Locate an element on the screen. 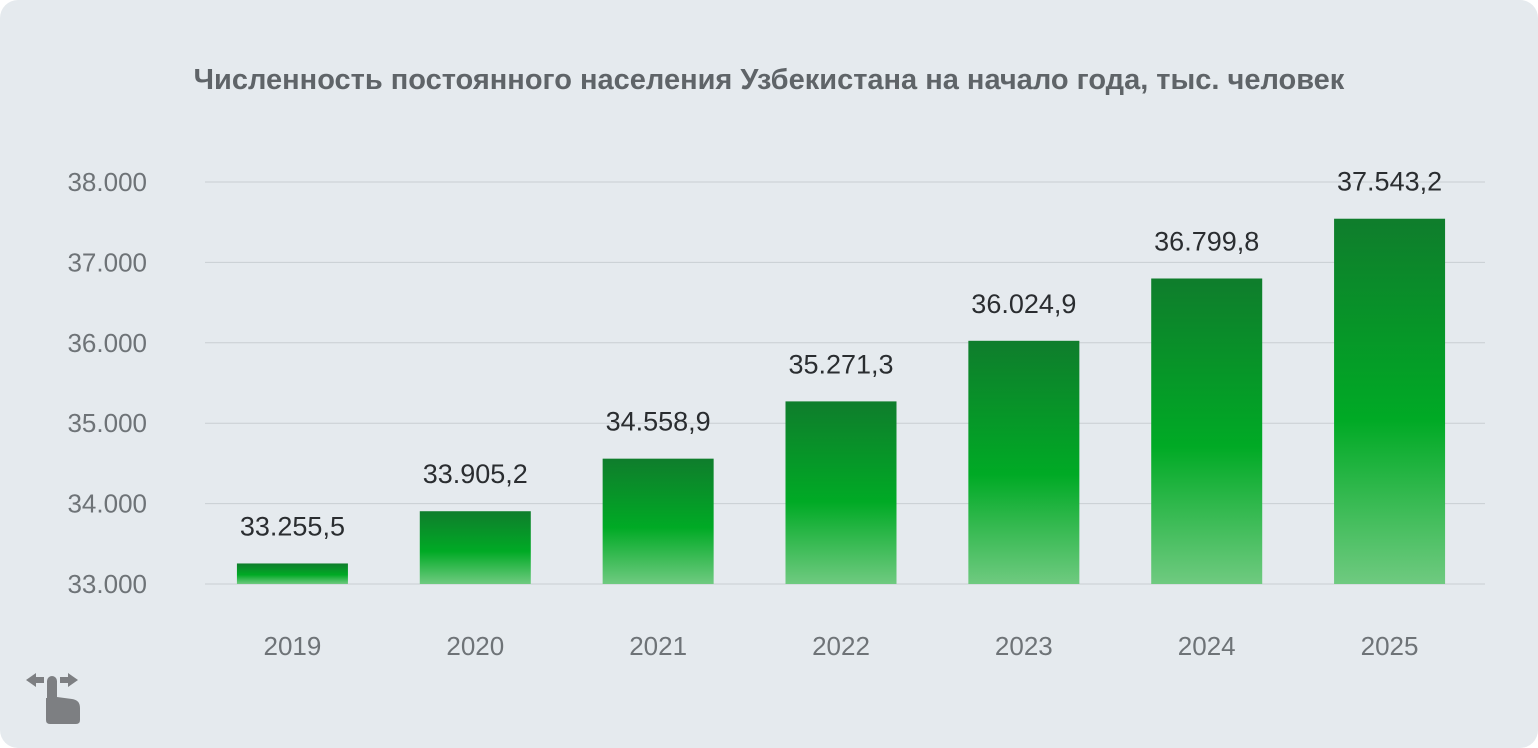 This screenshot has height=748, width=1538. bar-2024 is located at coordinates (1207, 431).